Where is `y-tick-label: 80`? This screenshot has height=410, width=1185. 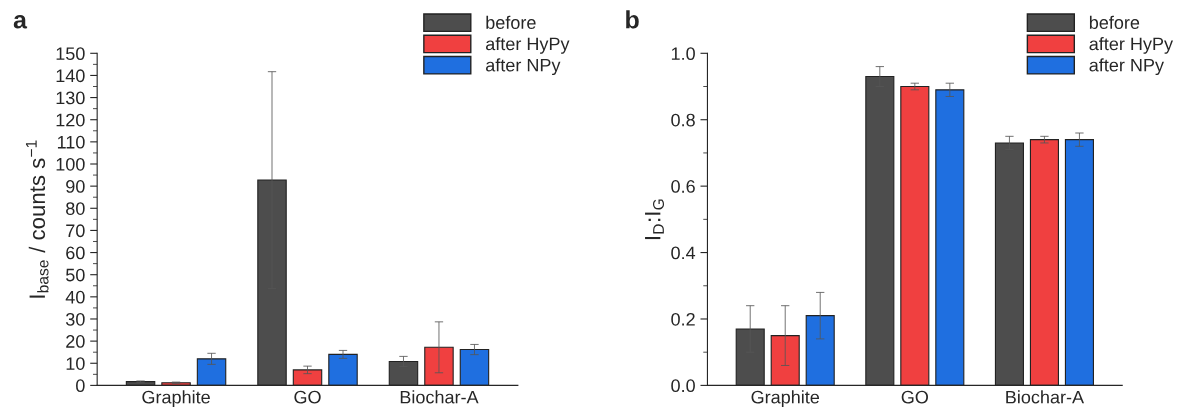 y-tick-label: 80 is located at coordinates (75, 208).